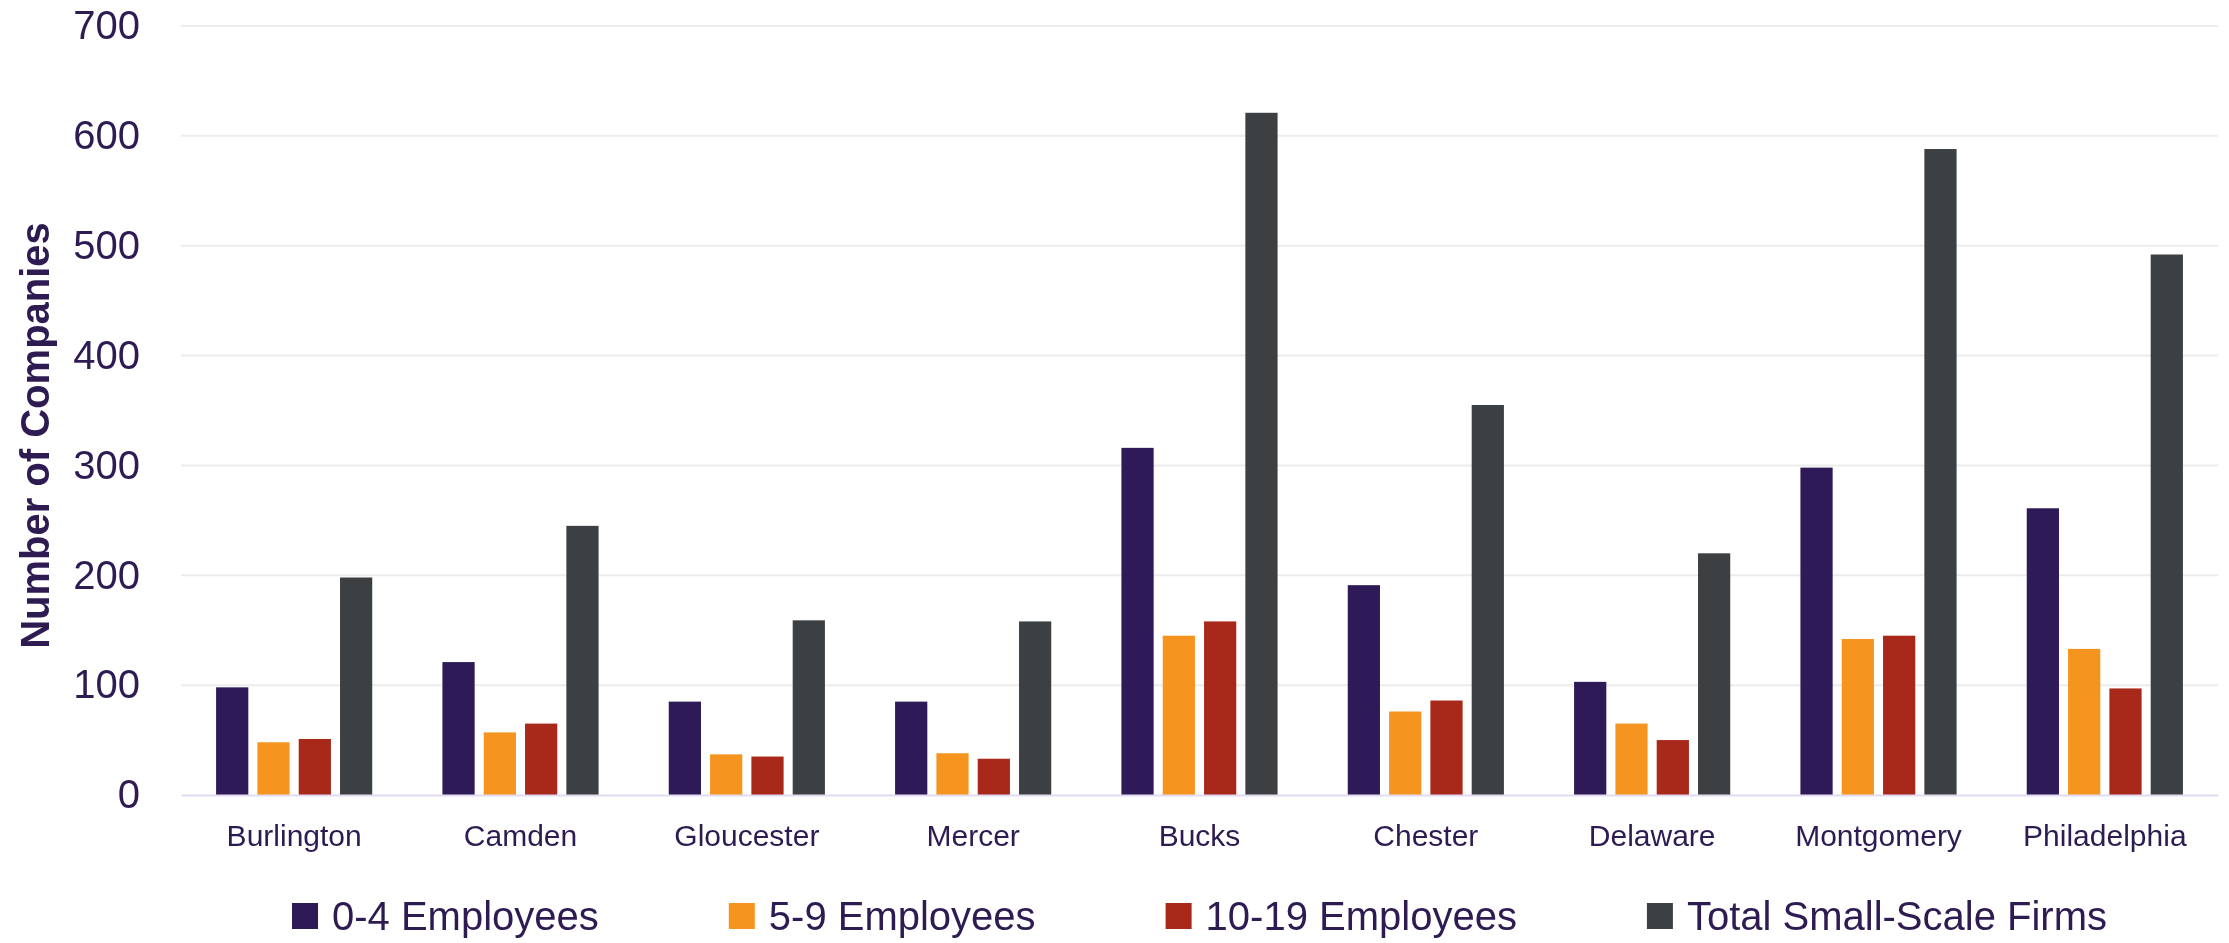  What do you see at coordinates (106, 135) in the screenshot?
I see `y-tick-label: 600` at bounding box center [106, 135].